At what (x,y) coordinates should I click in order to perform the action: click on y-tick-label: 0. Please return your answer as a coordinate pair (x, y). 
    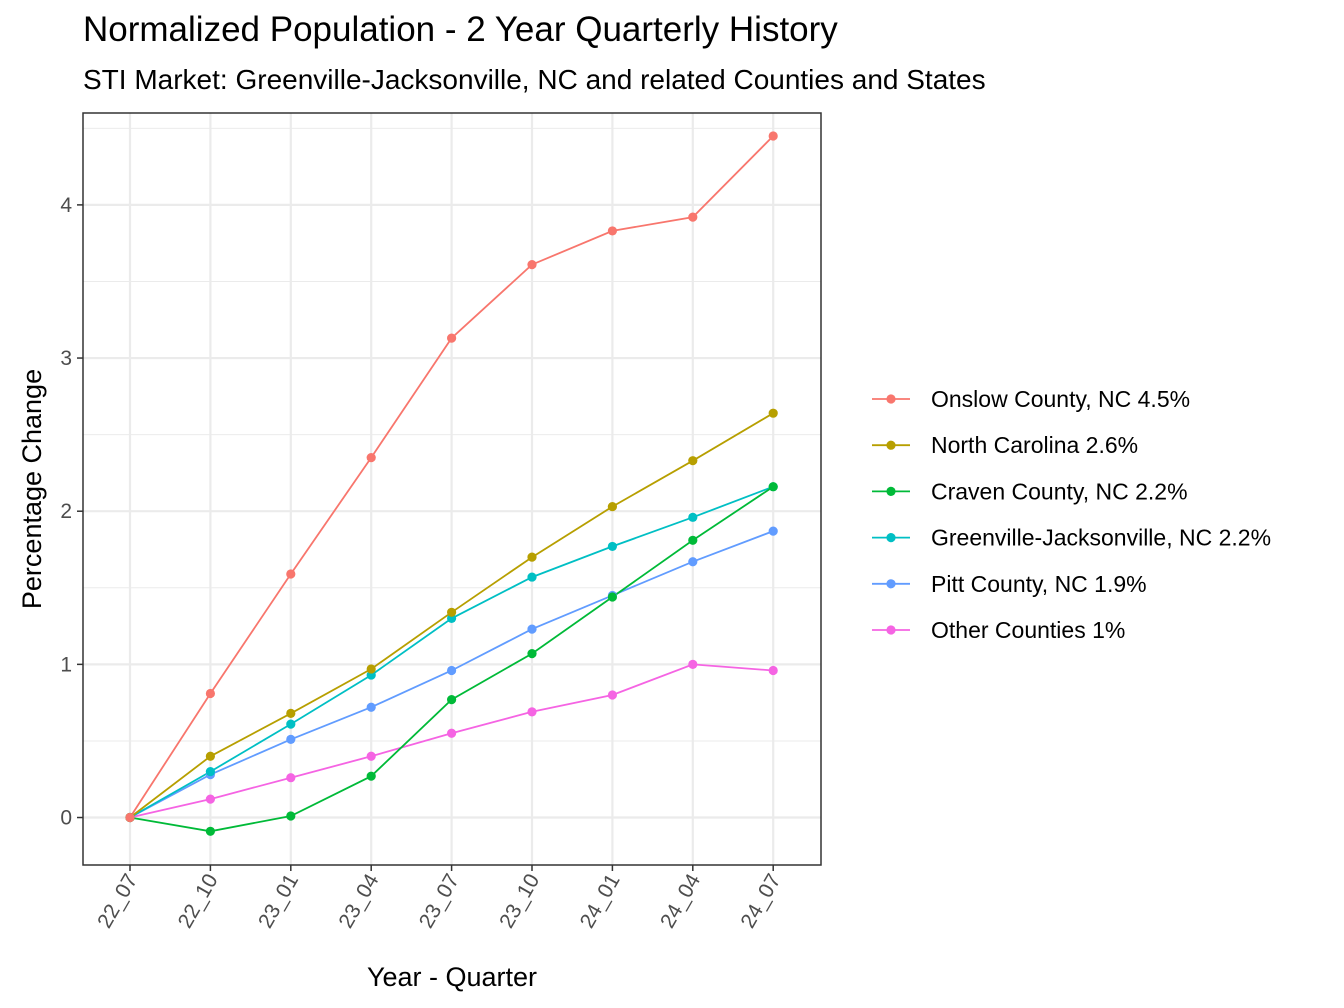
    Looking at the image, I should click on (66, 818).